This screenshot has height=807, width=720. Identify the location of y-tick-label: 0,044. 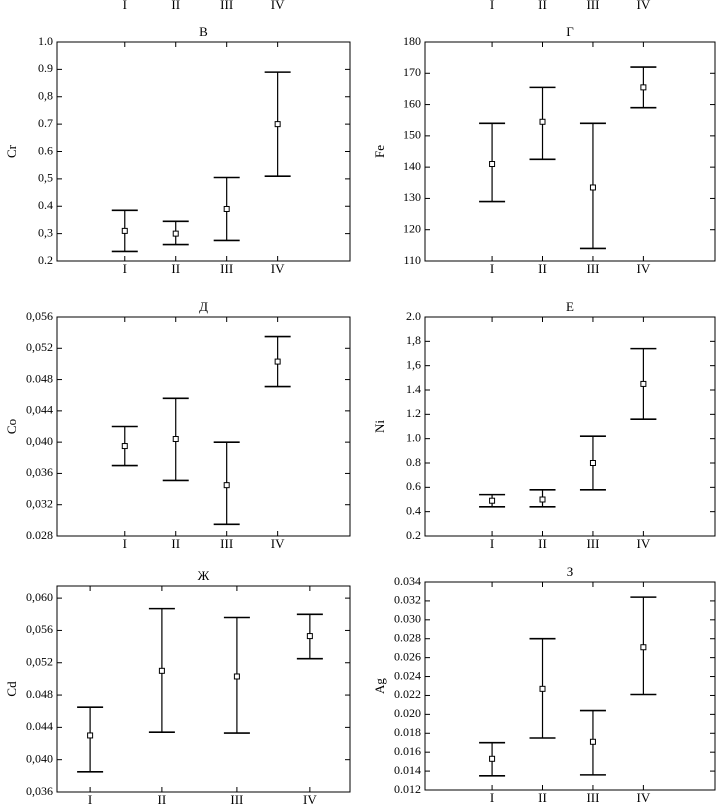
(39, 410).